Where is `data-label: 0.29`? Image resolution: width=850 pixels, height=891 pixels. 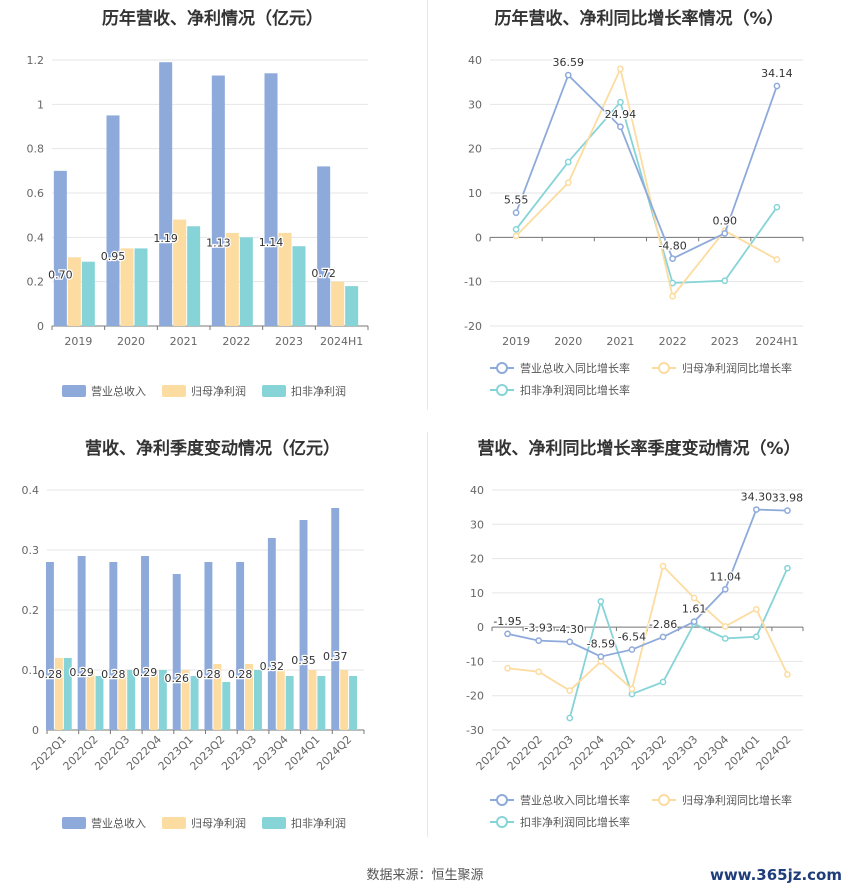
data-label: 0.29 is located at coordinates (145, 672).